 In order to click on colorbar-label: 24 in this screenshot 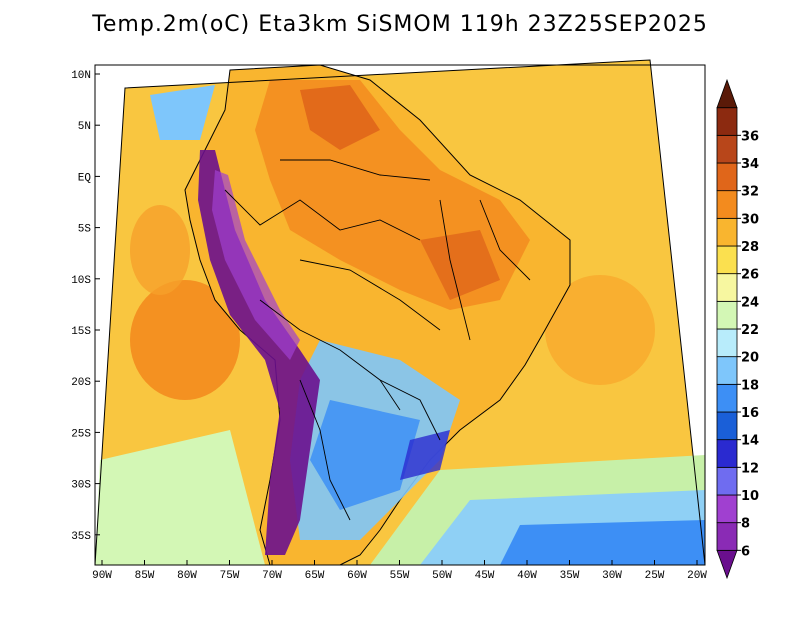, I will do `click(750, 302)`.